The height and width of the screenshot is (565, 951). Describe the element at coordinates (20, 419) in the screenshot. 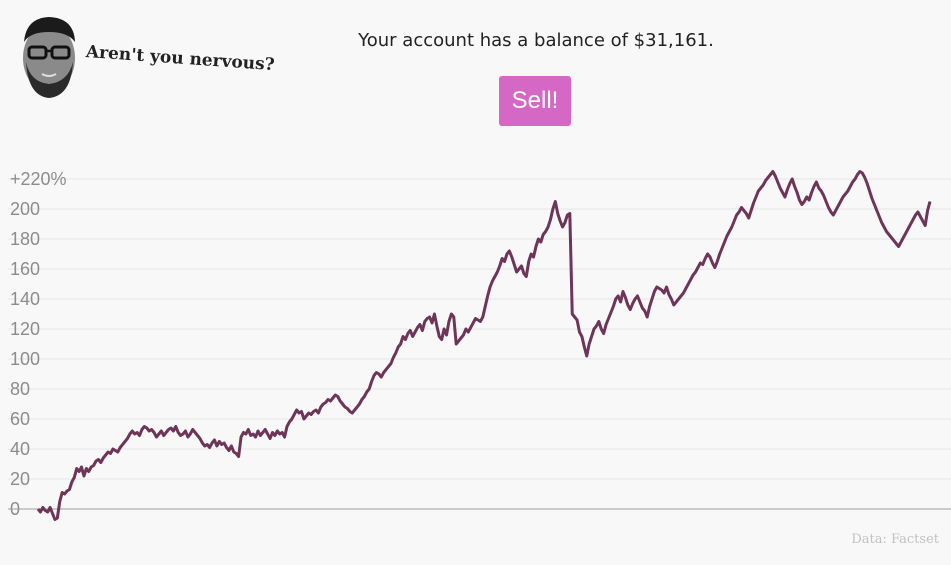

I see `y-tick-label-60: 60` at that location.